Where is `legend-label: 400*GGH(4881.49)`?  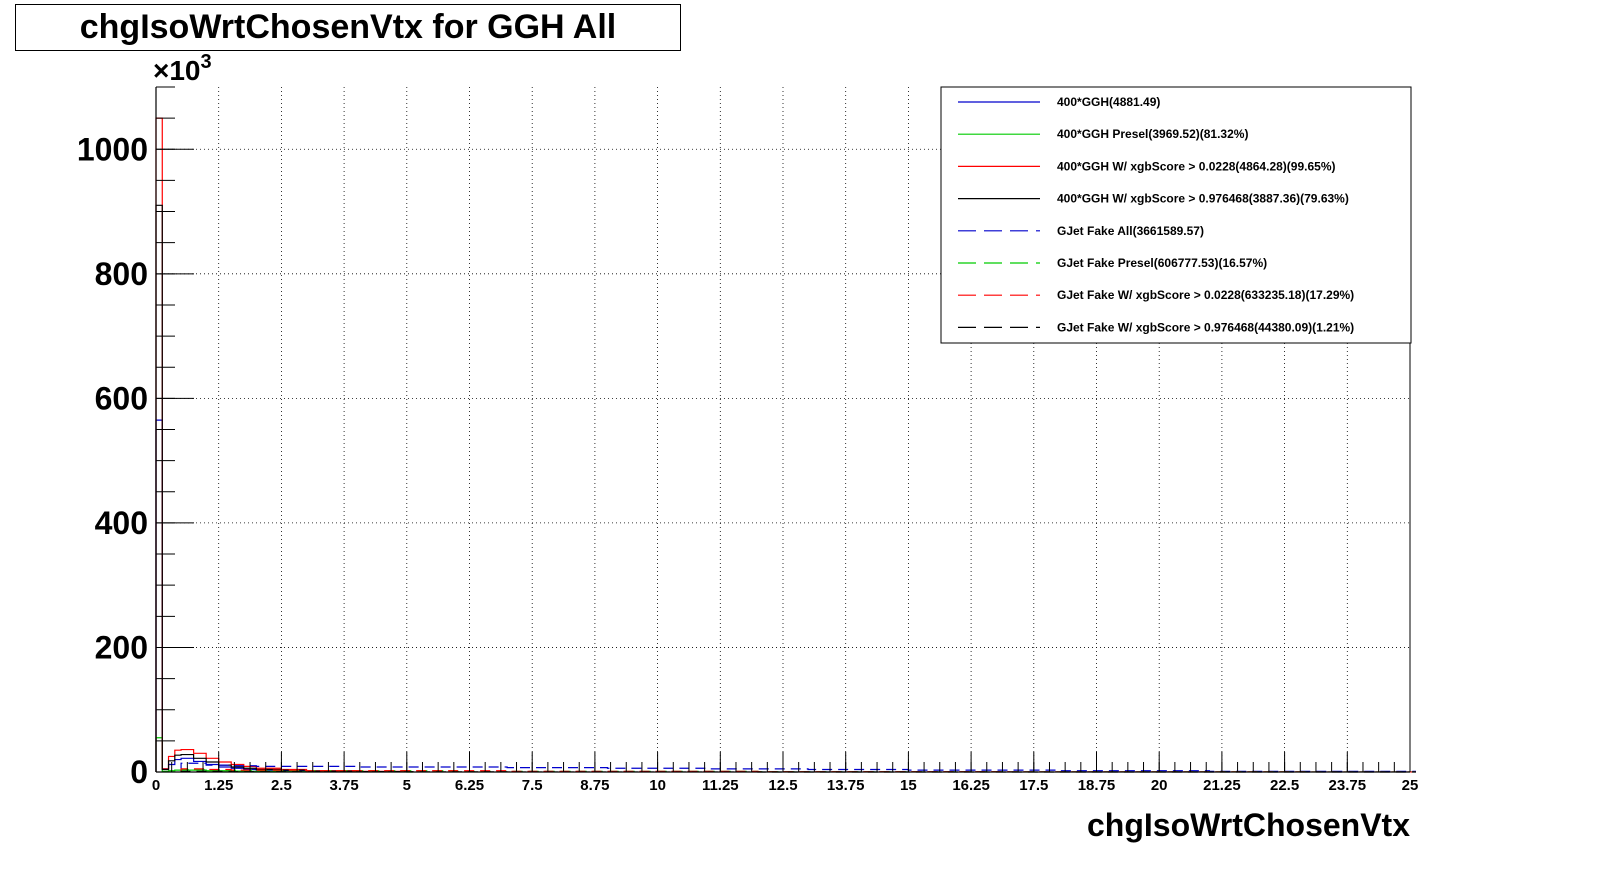
legend-label: 400*GGH(4881.49) is located at coordinates (1108, 102).